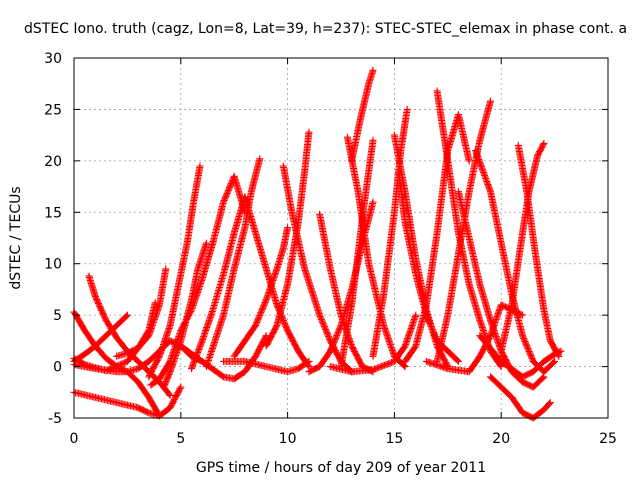 The image size is (640, 480). Describe the element at coordinates (53, 110) in the screenshot. I see `y-tick-label: 25` at that location.